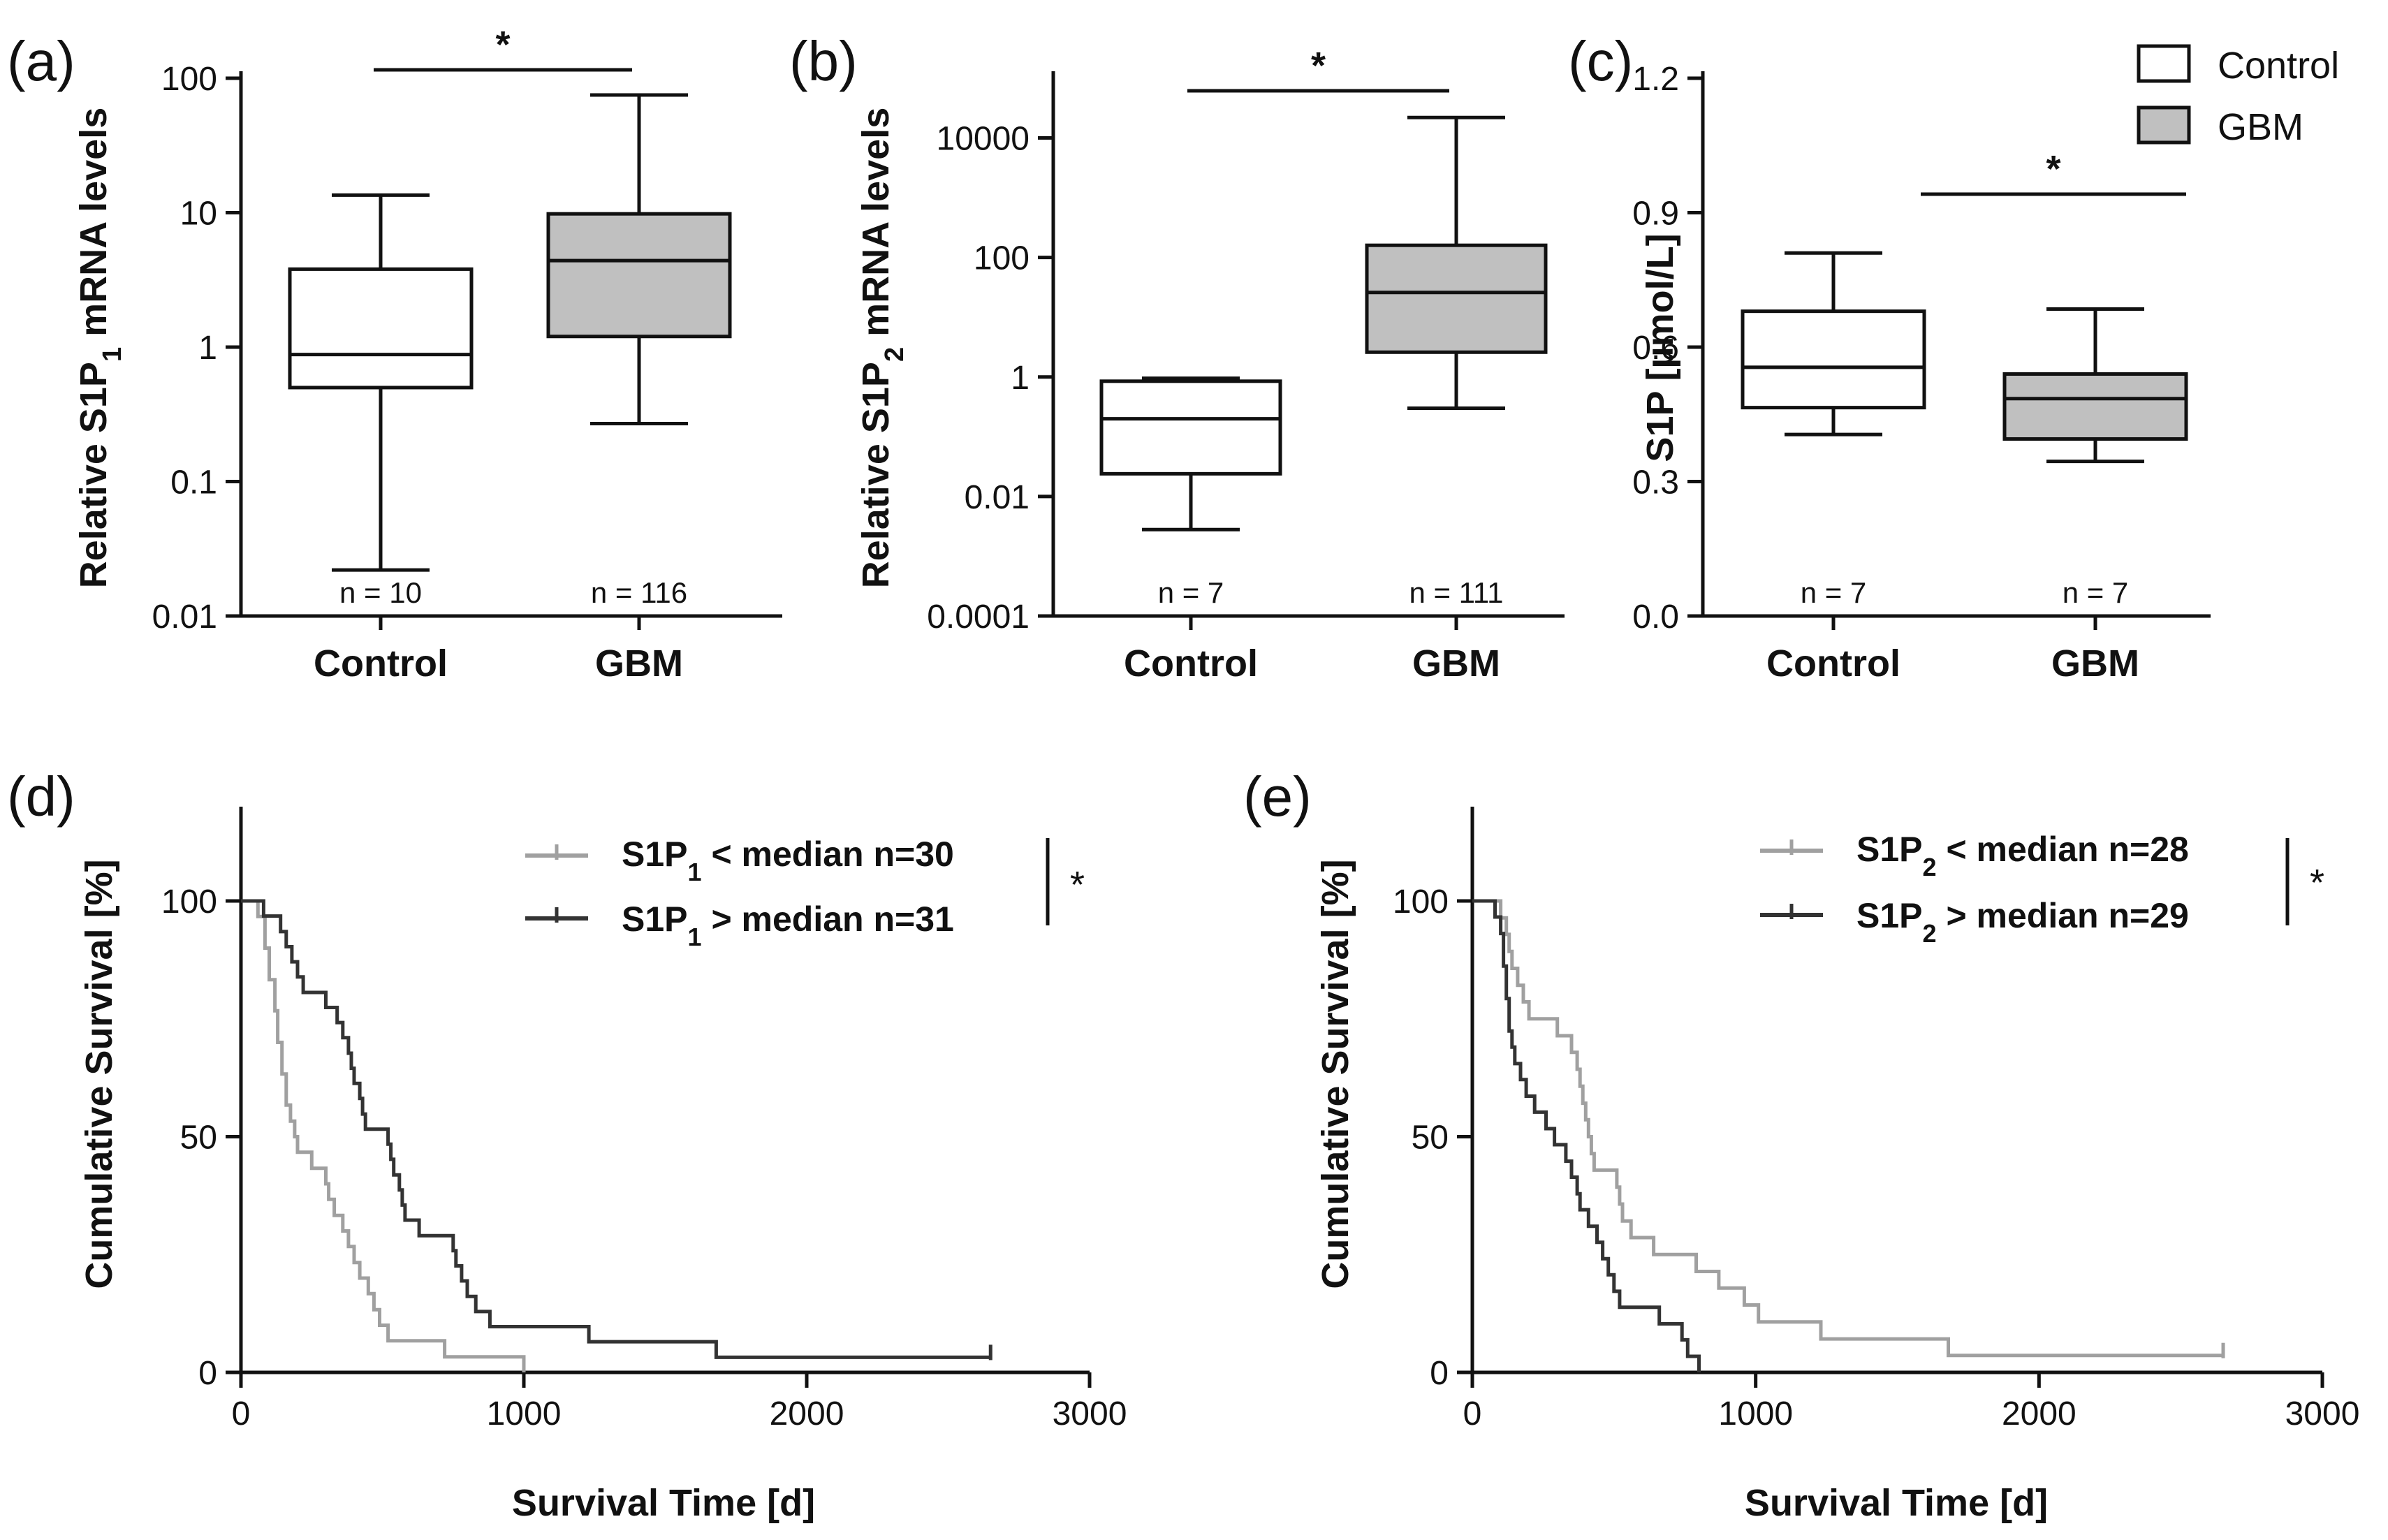 This screenshot has width=2388, height=1540. What do you see at coordinates (2278, 66) in the screenshot?
I see `legend-label-control: Control` at bounding box center [2278, 66].